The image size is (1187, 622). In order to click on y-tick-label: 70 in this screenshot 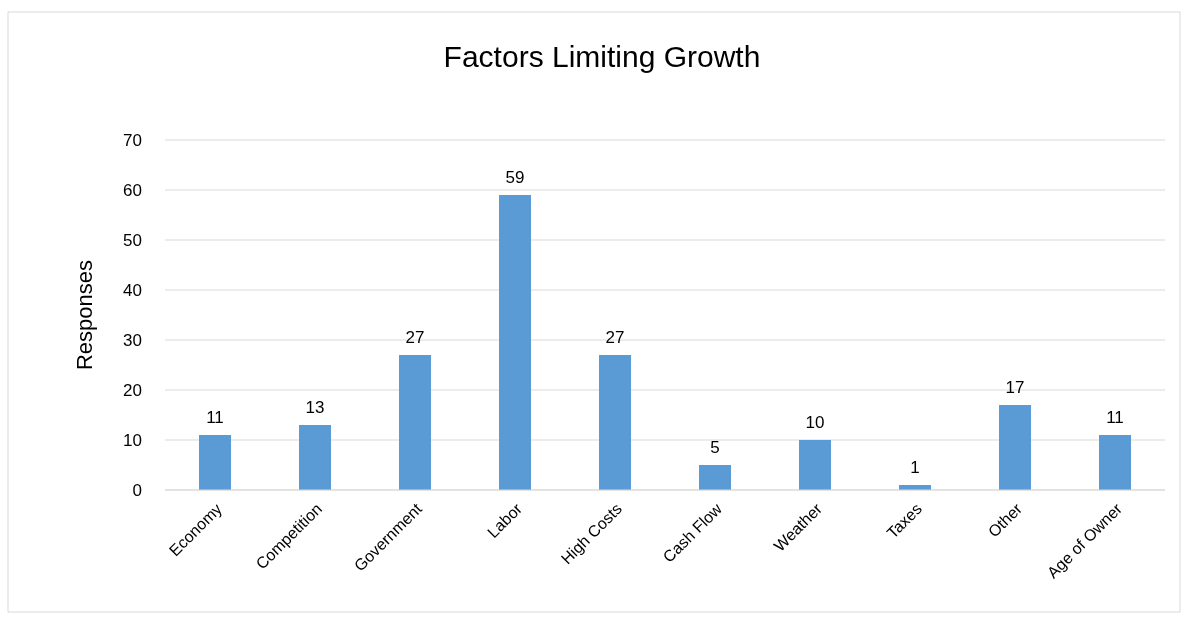, I will do `click(132, 140)`.